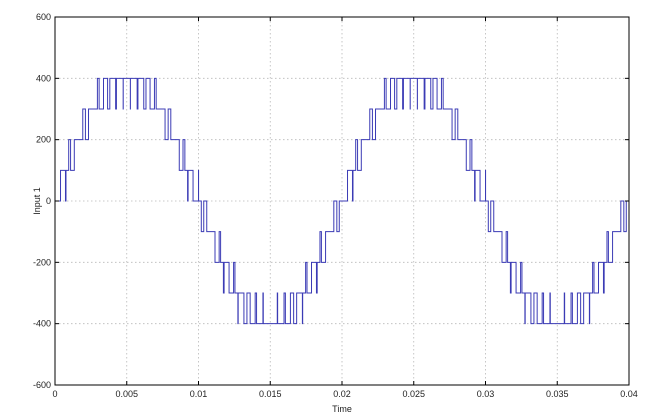 The height and width of the screenshot is (416, 651). I want to click on x-tick-label: 0.035, so click(557, 394).